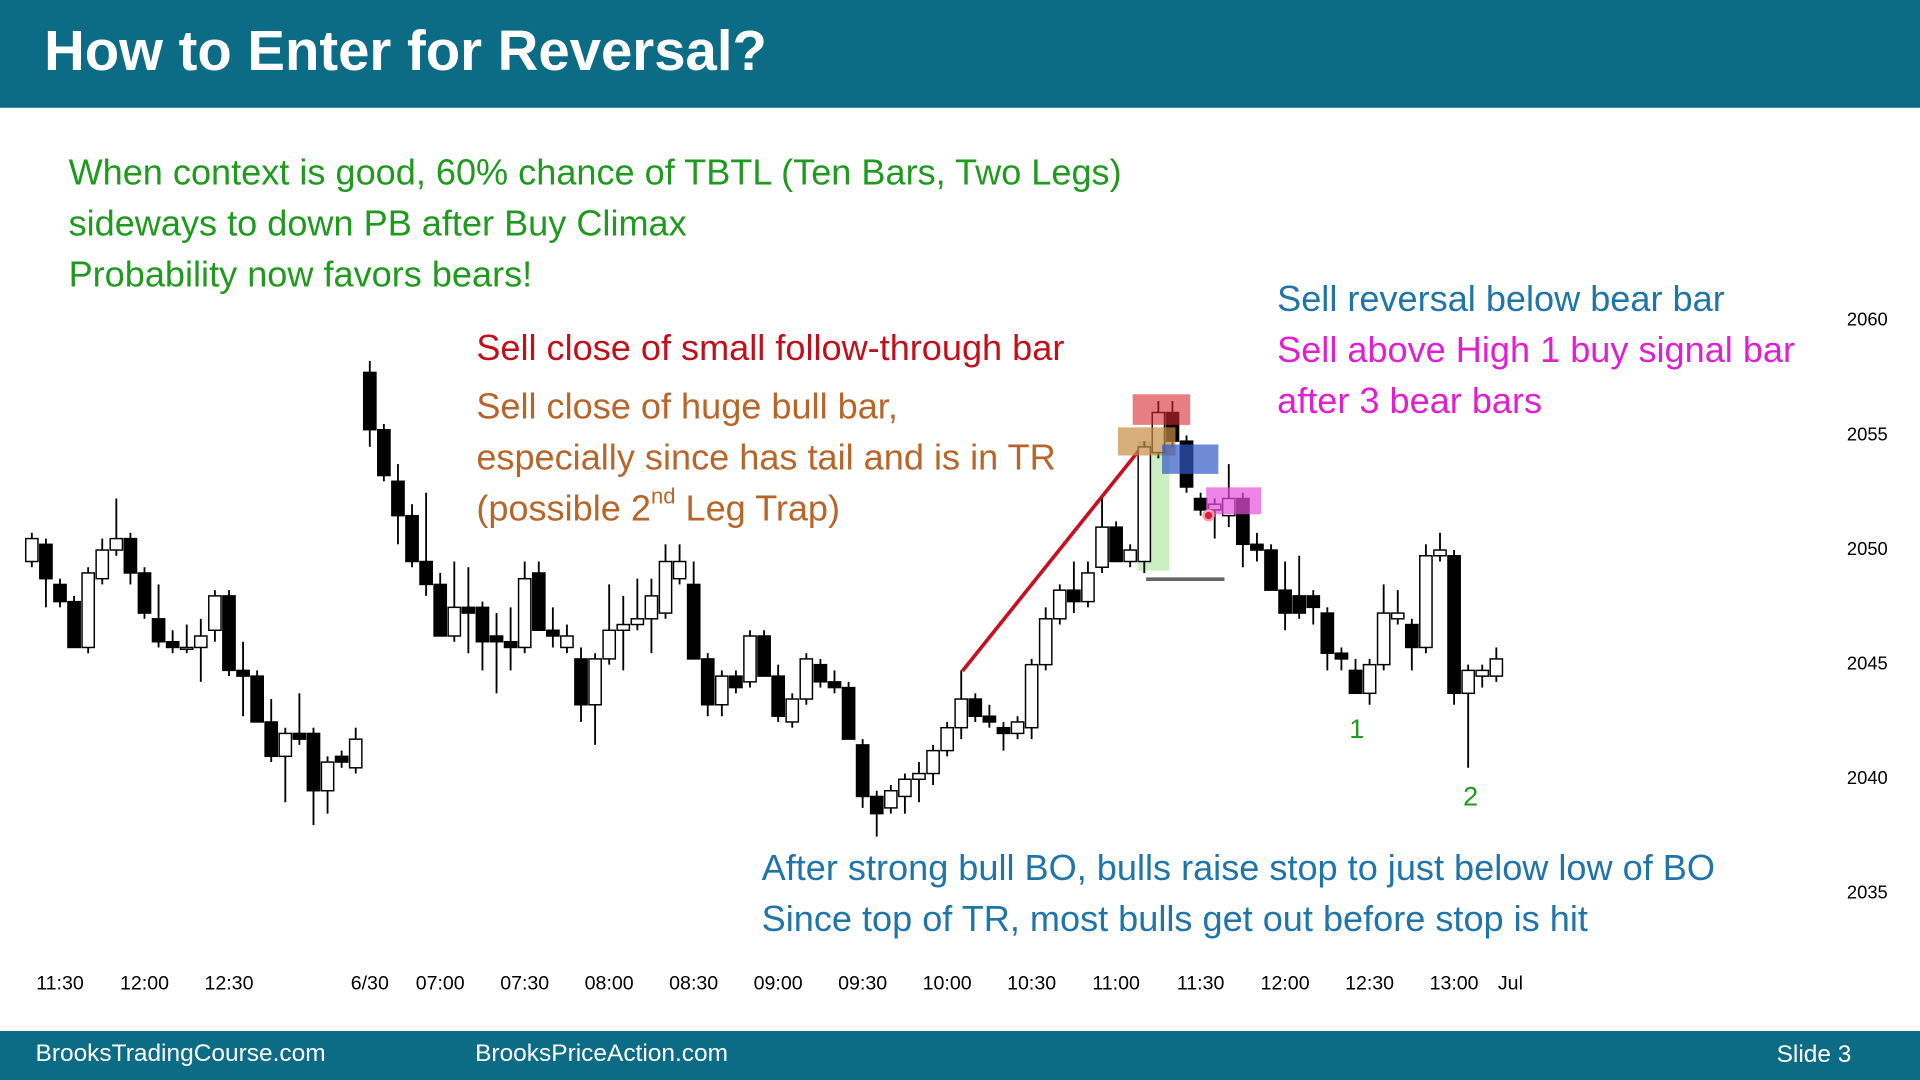 Image resolution: width=1920 pixels, height=1080 pixels. Describe the element at coordinates (687, 406) in the screenshot. I see `annotation: Sell close of huge bull bar,` at that location.